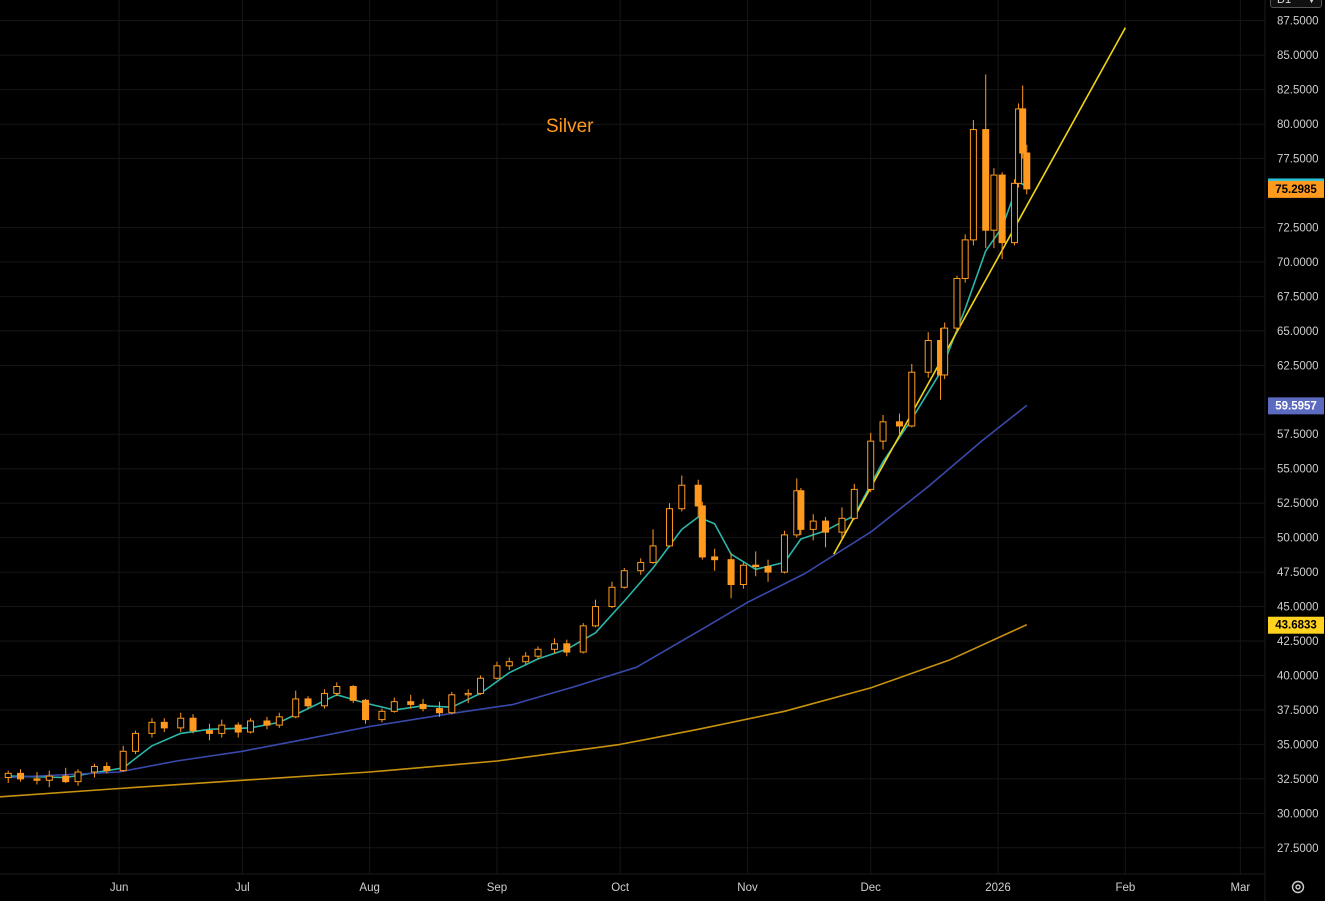 The width and height of the screenshot is (1325, 901). What do you see at coordinates (1240, 888) in the screenshot?
I see `x-tick-label: Mar` at bounding box center [1240, 888].